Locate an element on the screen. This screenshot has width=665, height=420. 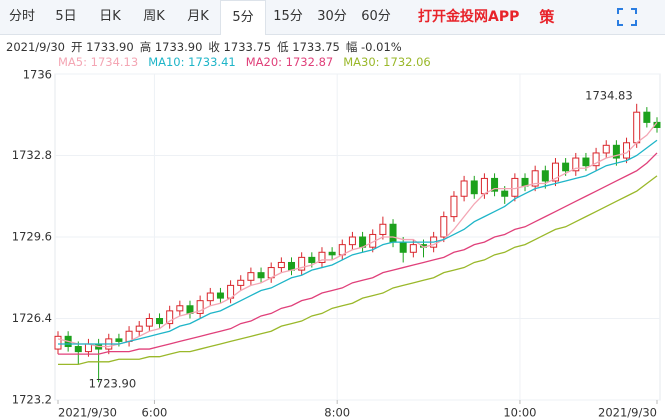
legend-item: MA10: 1733.41 is located at coordinates (192, 62).